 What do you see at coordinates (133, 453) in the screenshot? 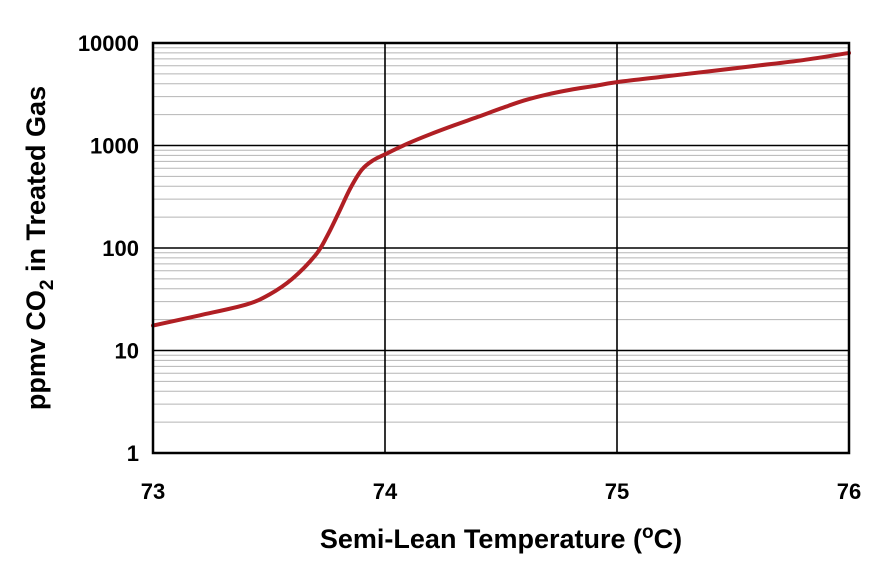
I see `y-tick-label: 1` at bounding box center [133, 453].